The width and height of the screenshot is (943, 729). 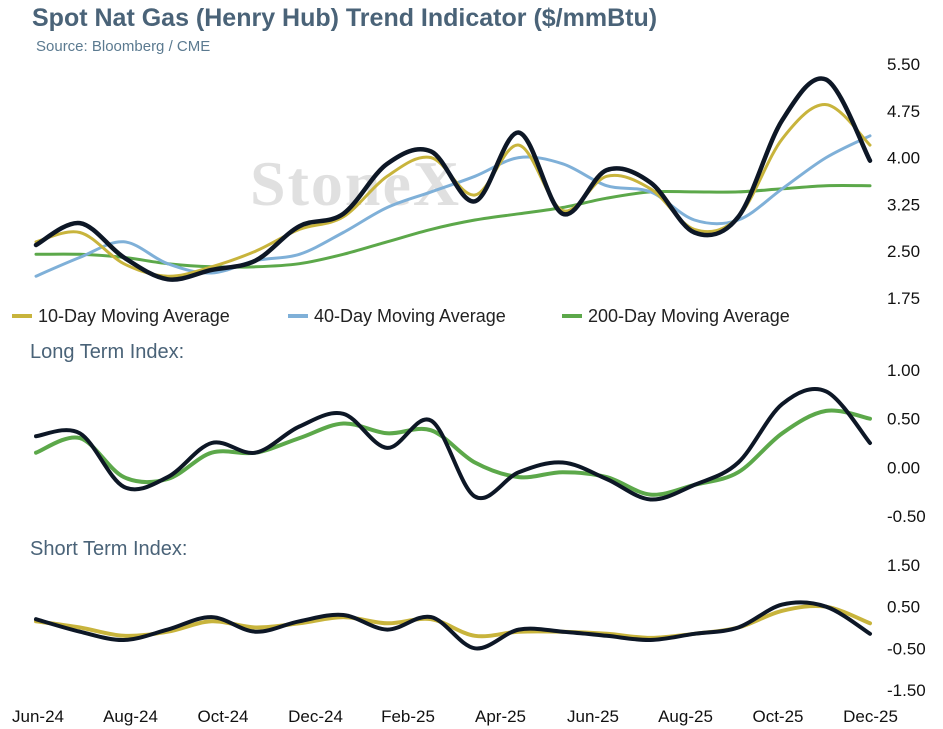 I want to click on legend-label: 200-Day Moving Average, so click(x=689, y=316).